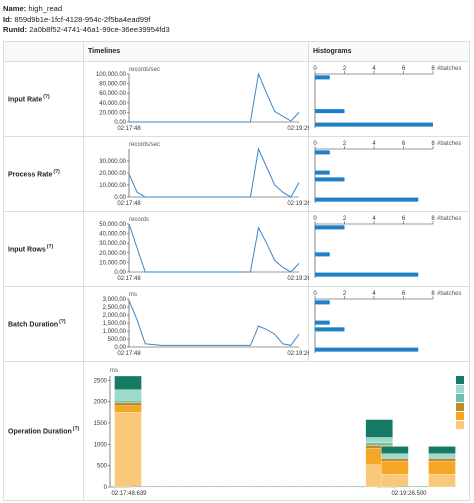 The width and height of the screenshot is (474, 503). I want to click on y-tick-label: 1,000.00, so click(115, 332).